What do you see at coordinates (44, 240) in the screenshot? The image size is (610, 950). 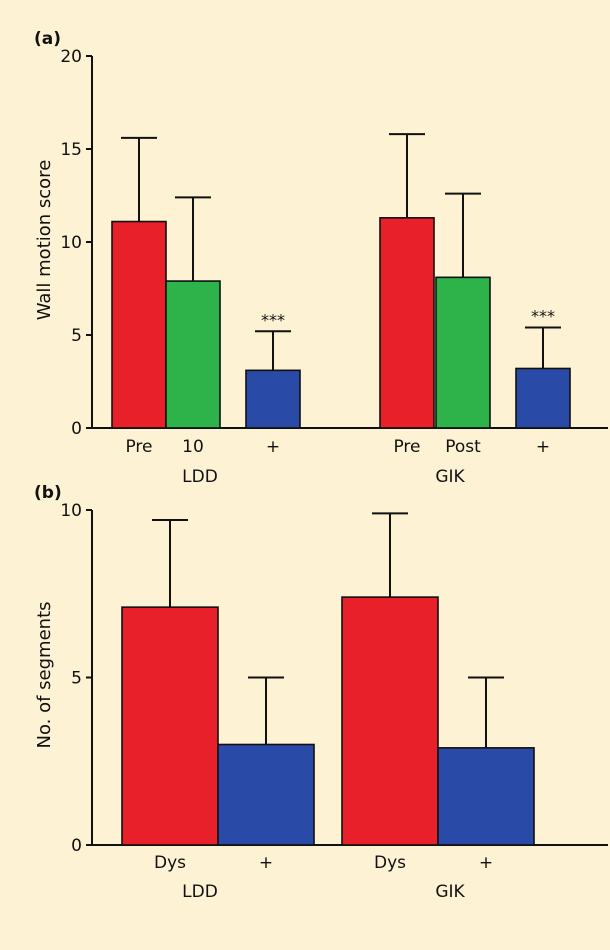 I see `panel-a-y-axis-label: Wall motion score` at bounding box center [44, 240].